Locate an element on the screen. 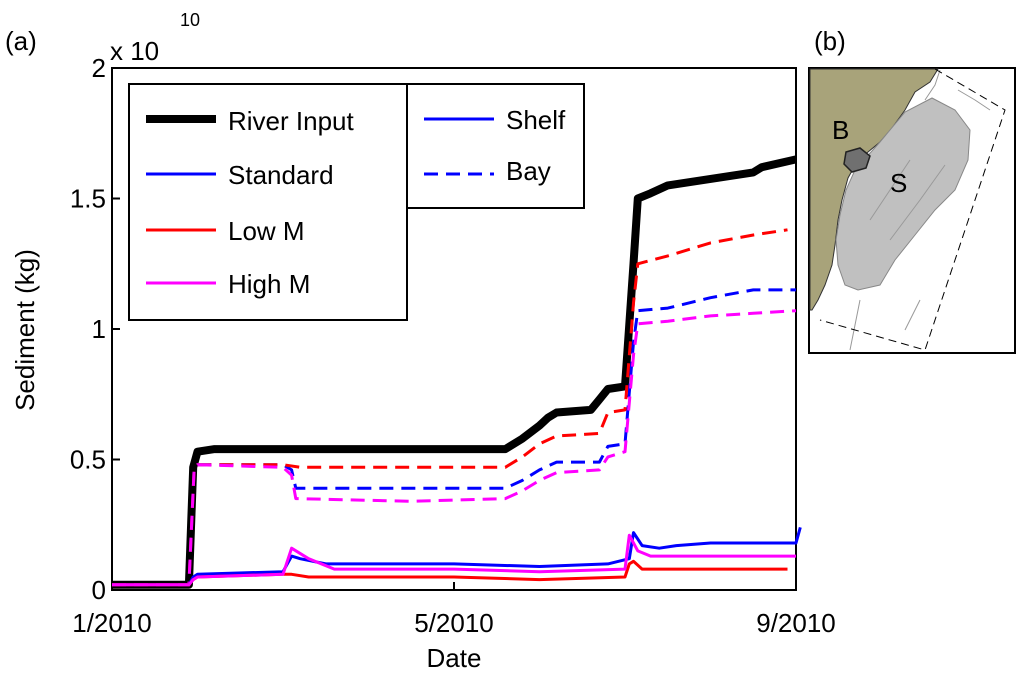 This screenshot has width=1024, height=676. y-axis-ticks: 0 0.5 1 1.5 2 is located at coordinates (95, 329).